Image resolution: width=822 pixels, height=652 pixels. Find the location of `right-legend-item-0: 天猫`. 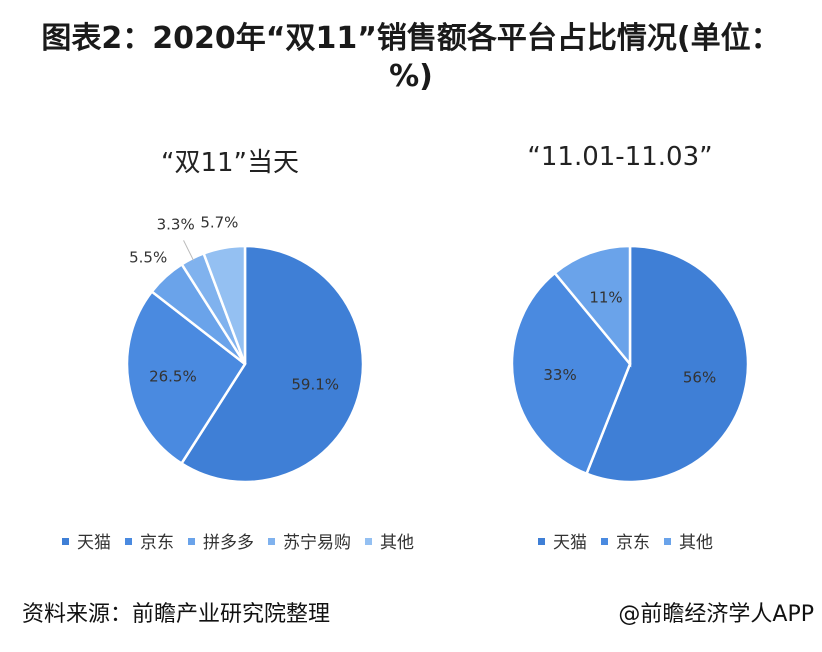

right-legend-item-0: 天猫 is located at coordinates (562, 540).